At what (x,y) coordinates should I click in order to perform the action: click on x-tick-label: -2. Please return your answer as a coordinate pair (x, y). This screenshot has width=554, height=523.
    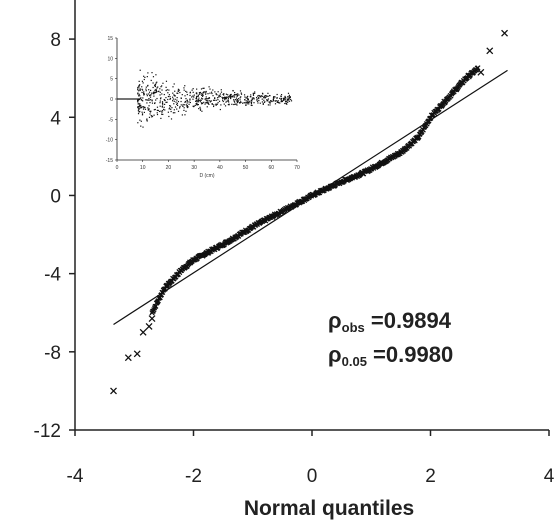
    Looking at the image, I should click on (193, 476).